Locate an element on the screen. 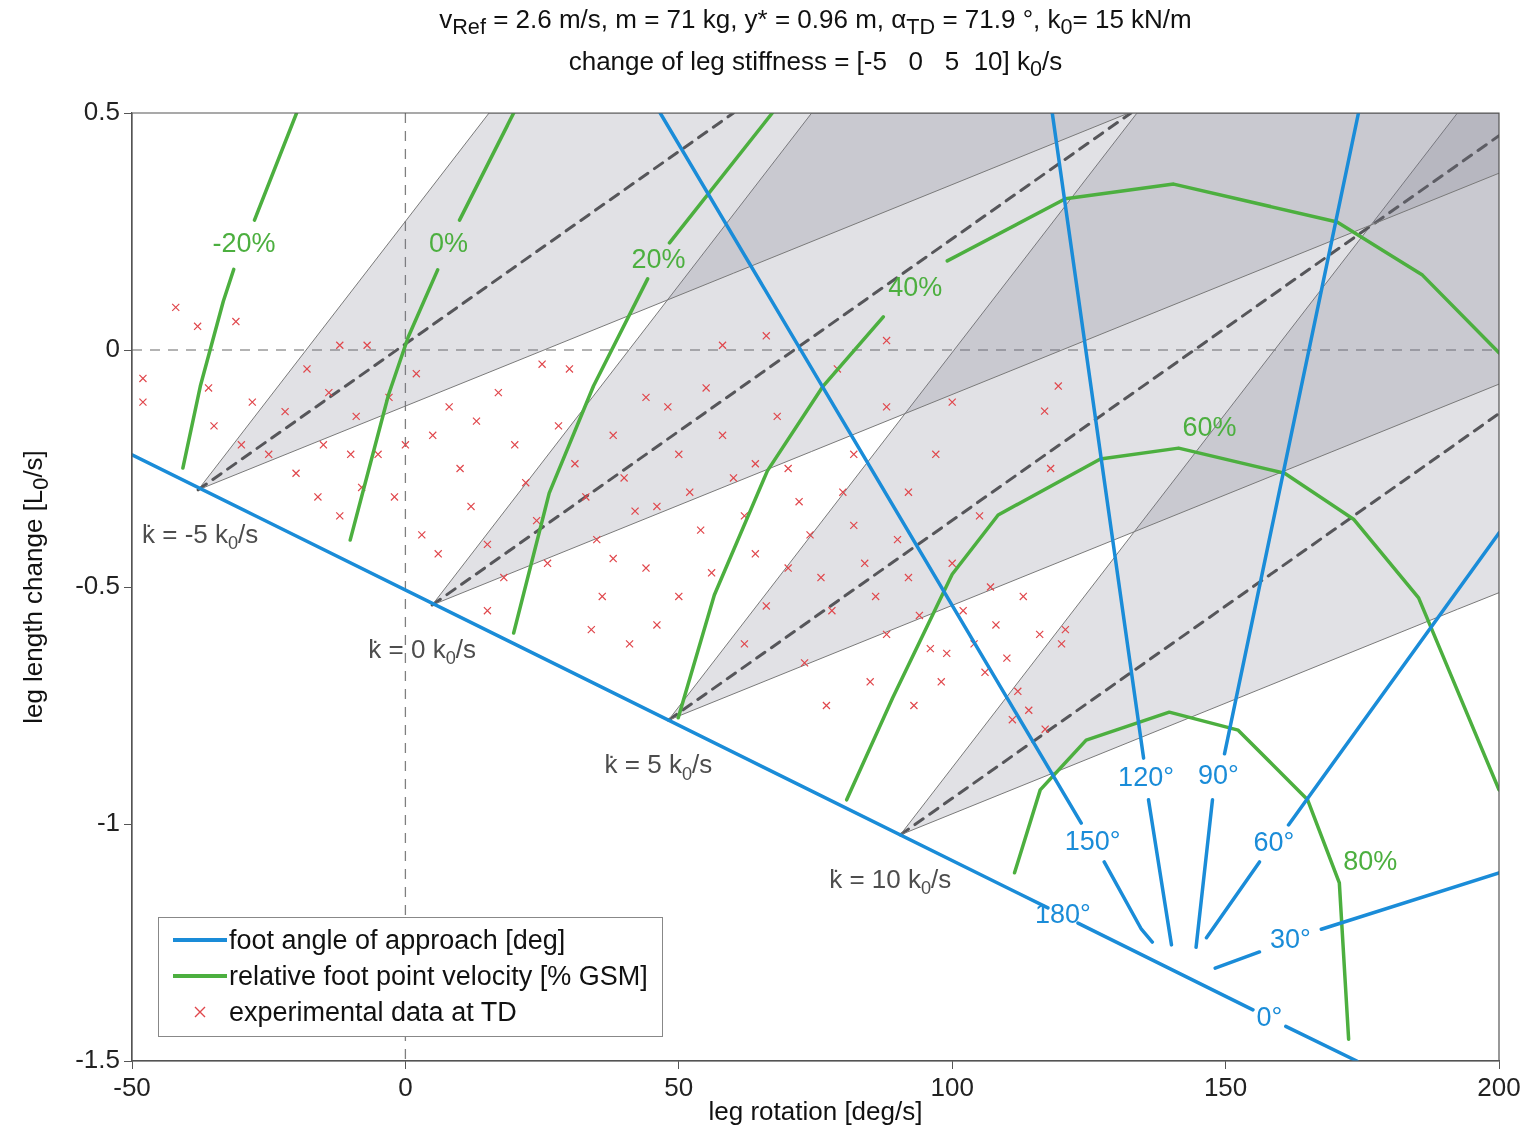  legend-label: foot angle of approach [deg] is located at coordinates (397, 940).